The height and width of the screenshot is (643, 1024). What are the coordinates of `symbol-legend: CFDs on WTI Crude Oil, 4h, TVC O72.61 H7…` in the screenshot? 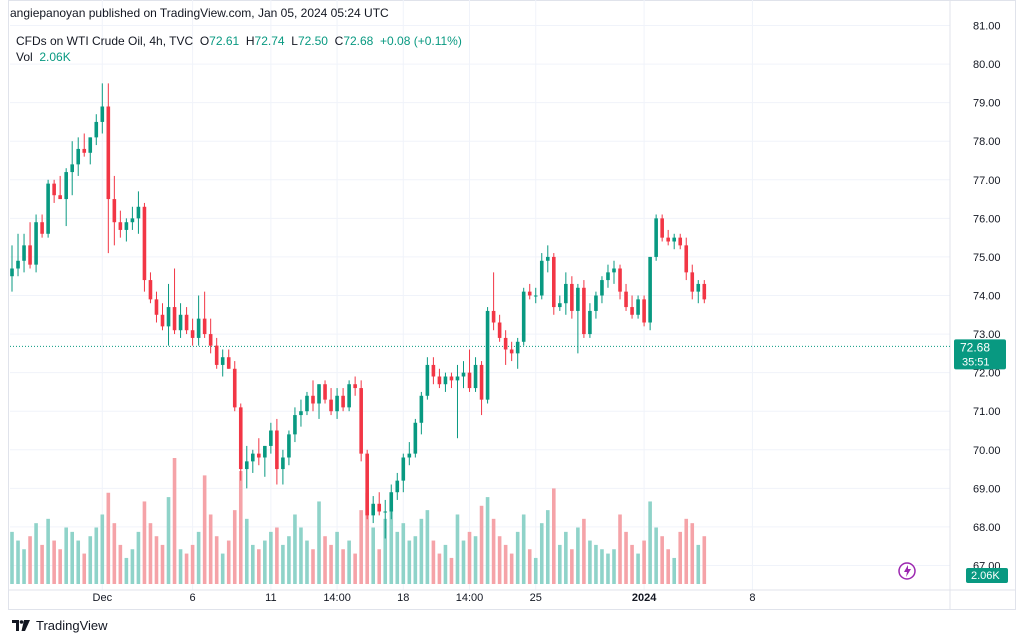 It's located at (239, 41).